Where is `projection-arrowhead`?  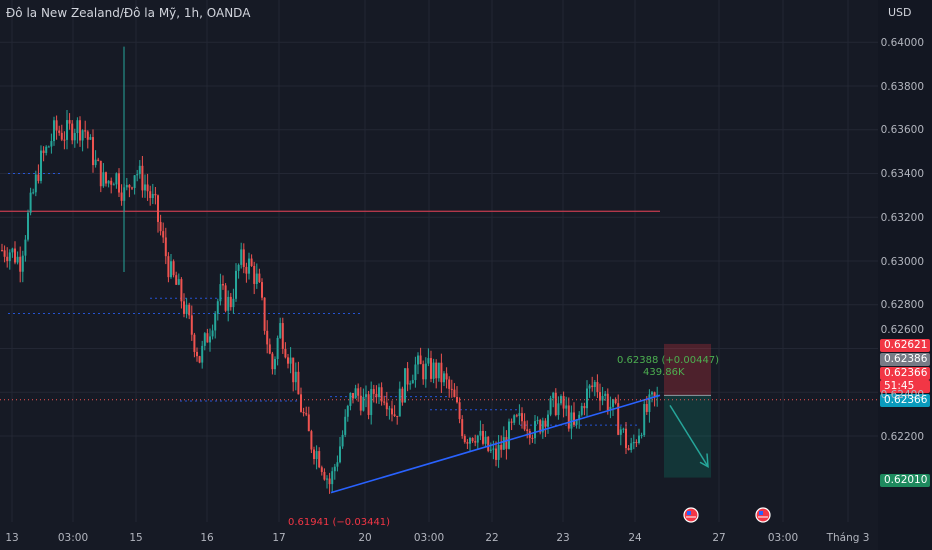 projection-arrowhead is located at coordinates (704, 460).